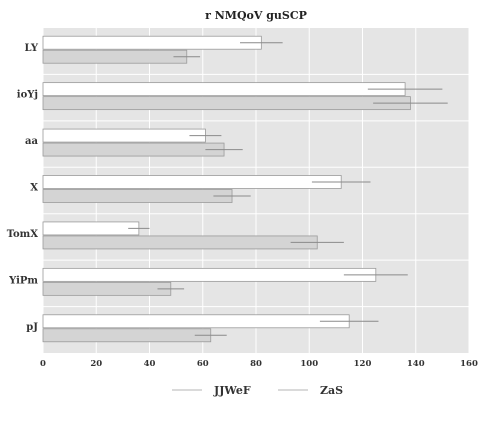 The image size is (488, 427). Describe the element at coordinates (363, 364) in the screenshot. I see `x-tick-label-120: 120` at that location.